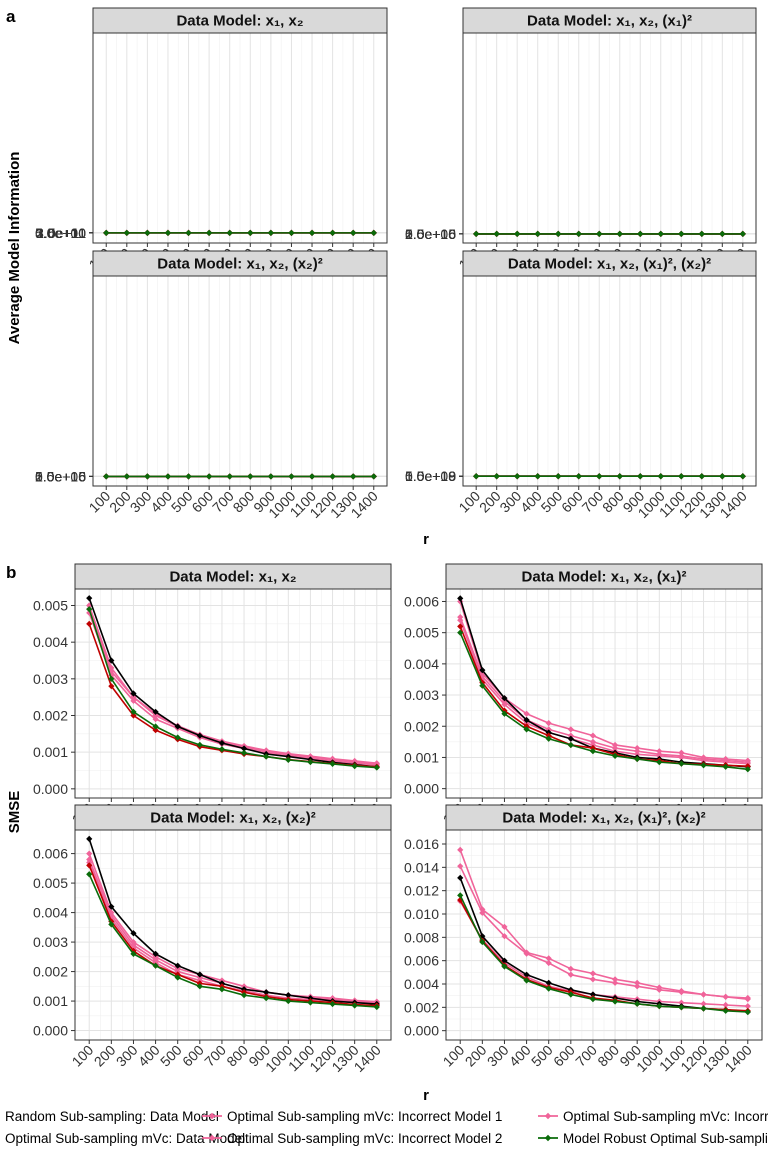  I want to click on legend-label: Model Robust Optimal Sub-sampling, so click(665, 1138).